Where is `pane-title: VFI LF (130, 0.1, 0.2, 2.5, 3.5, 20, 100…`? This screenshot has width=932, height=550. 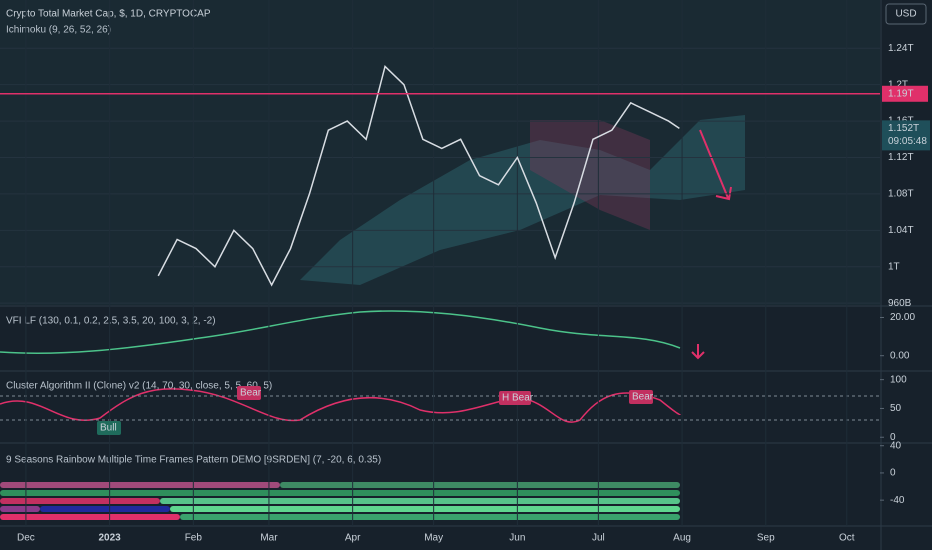
pane-title: VFI LF (130, 0.1, 0.2, 2.5, 3.5, 20, 100… is located at coordinates (111, 321).